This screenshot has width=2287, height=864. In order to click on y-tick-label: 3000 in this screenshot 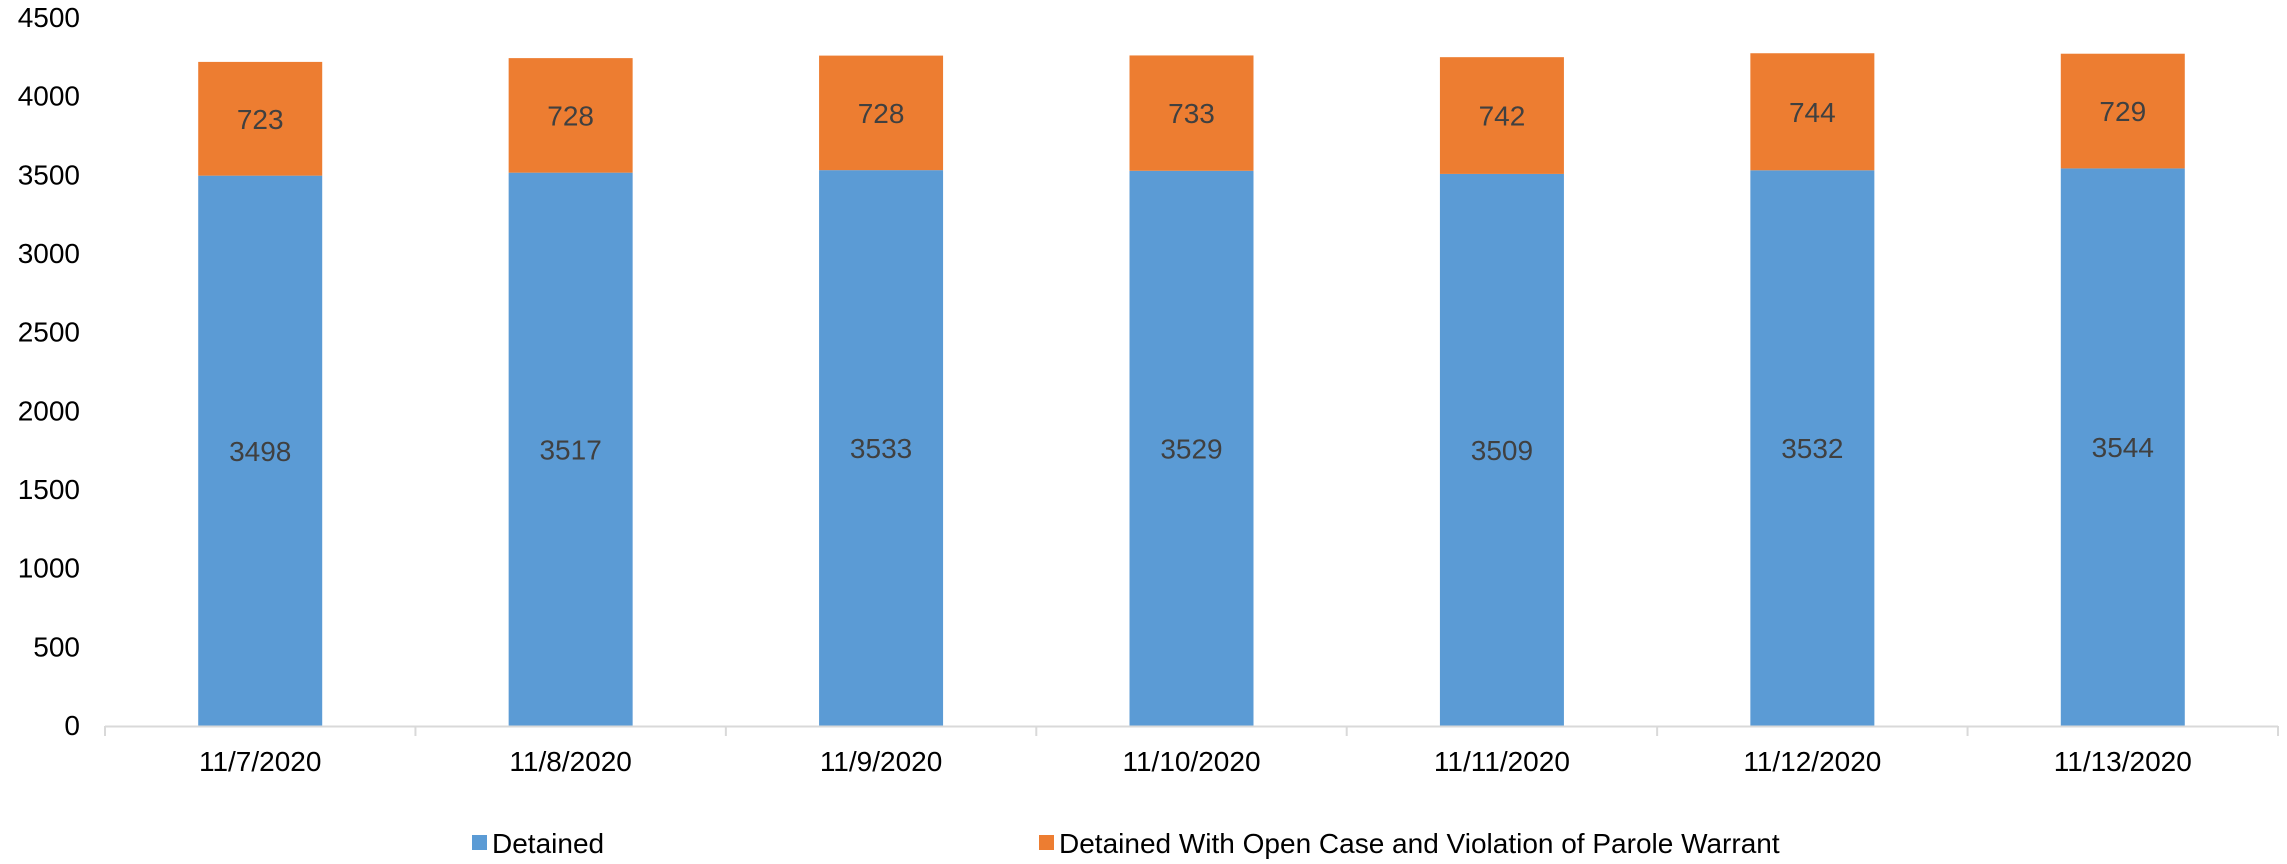, I will do `click(49, 253)`.